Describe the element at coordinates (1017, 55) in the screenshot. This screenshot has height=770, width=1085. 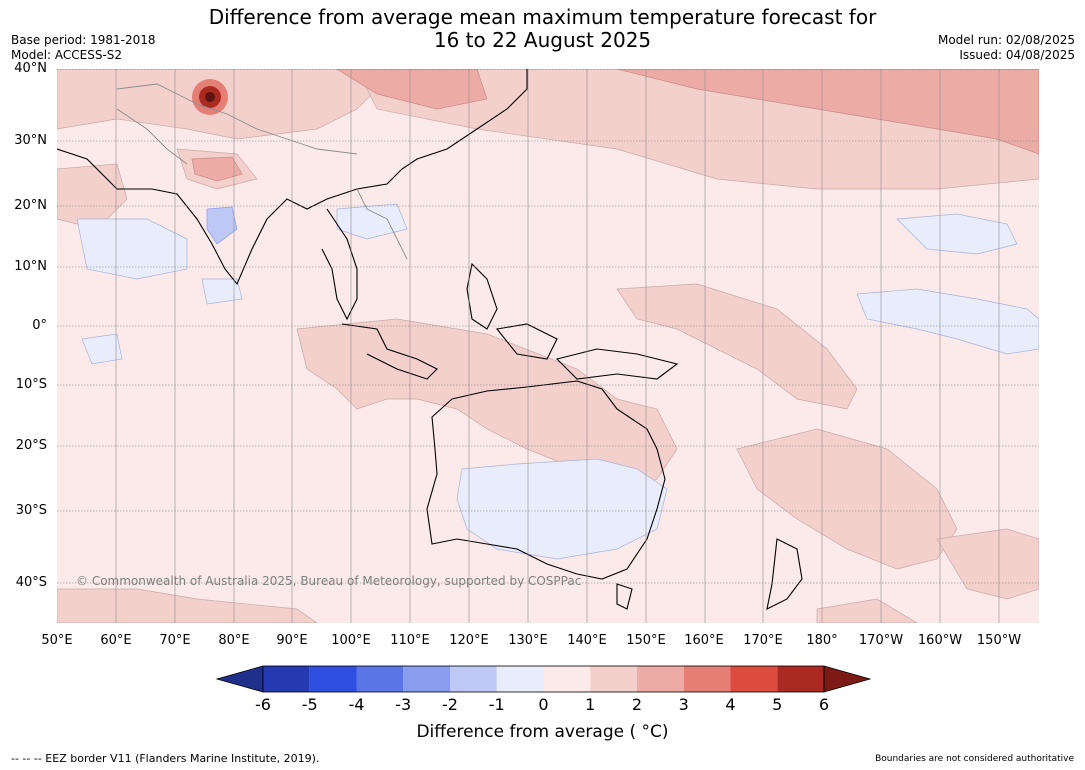
I see `issued-date: Issued: 04/08/2025` at that location.